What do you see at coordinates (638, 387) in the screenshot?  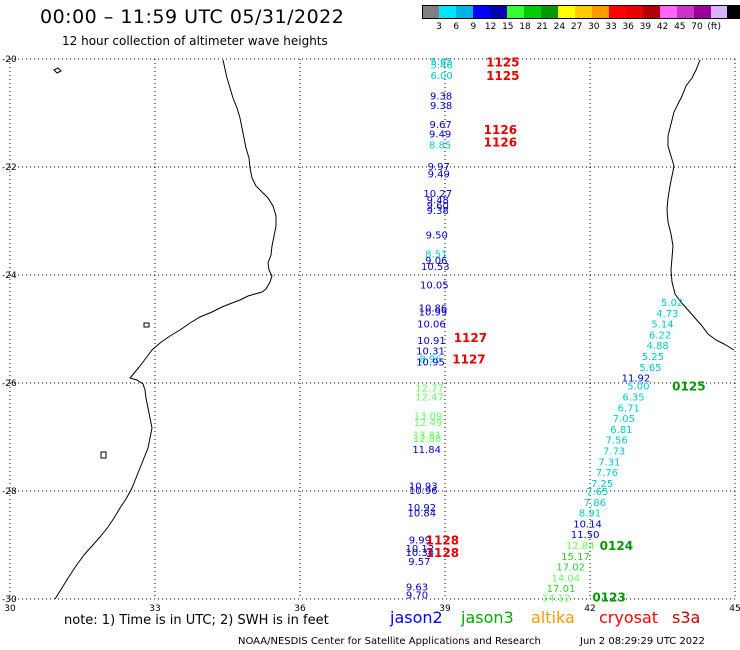 I see `wave-height-value: 5.00` at bounding box center [638, 387].